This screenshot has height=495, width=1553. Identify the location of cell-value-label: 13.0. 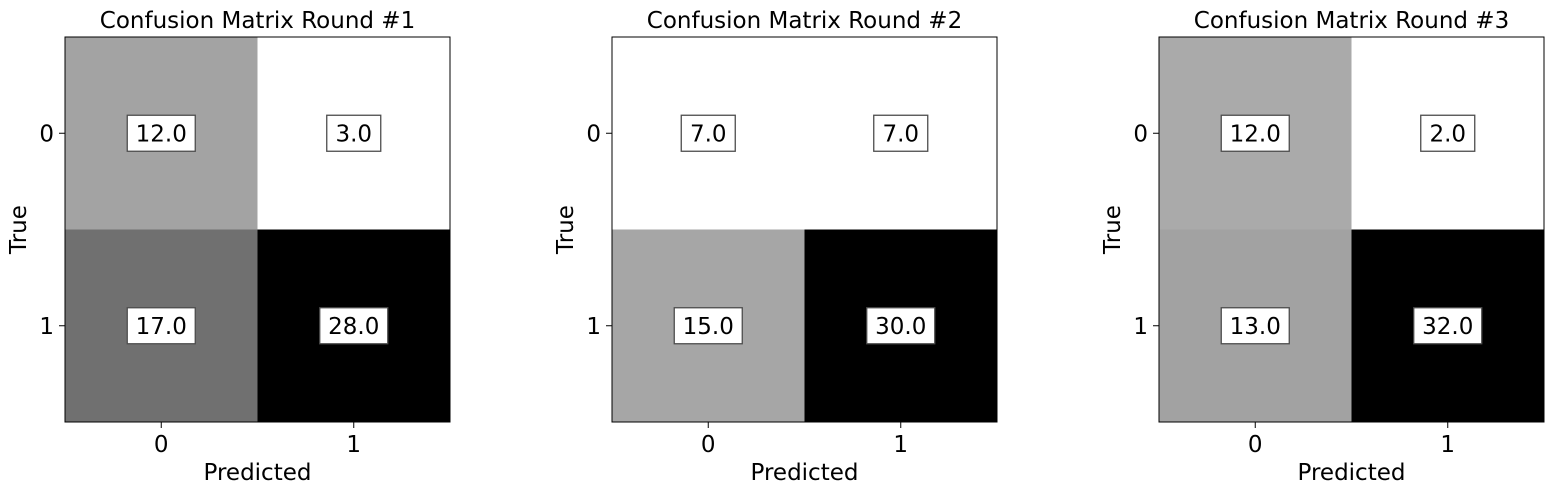
(1255, 327).